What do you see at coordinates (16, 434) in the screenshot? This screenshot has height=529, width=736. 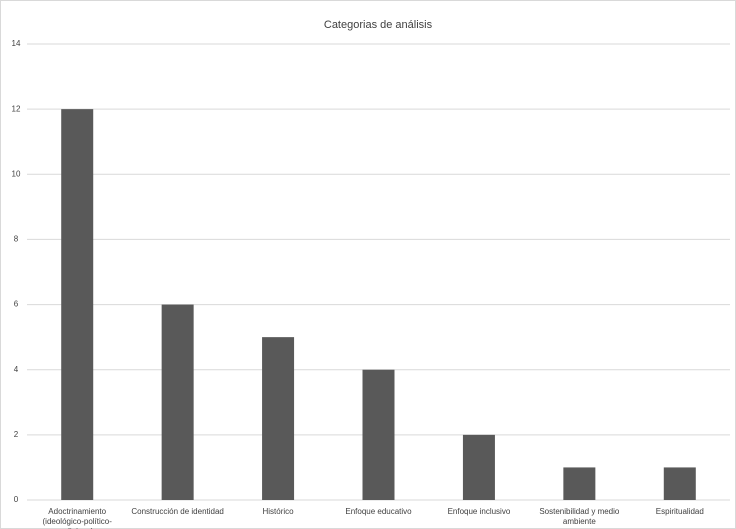 I see `y-tick-label: 2` at bounding box center [16, 434].